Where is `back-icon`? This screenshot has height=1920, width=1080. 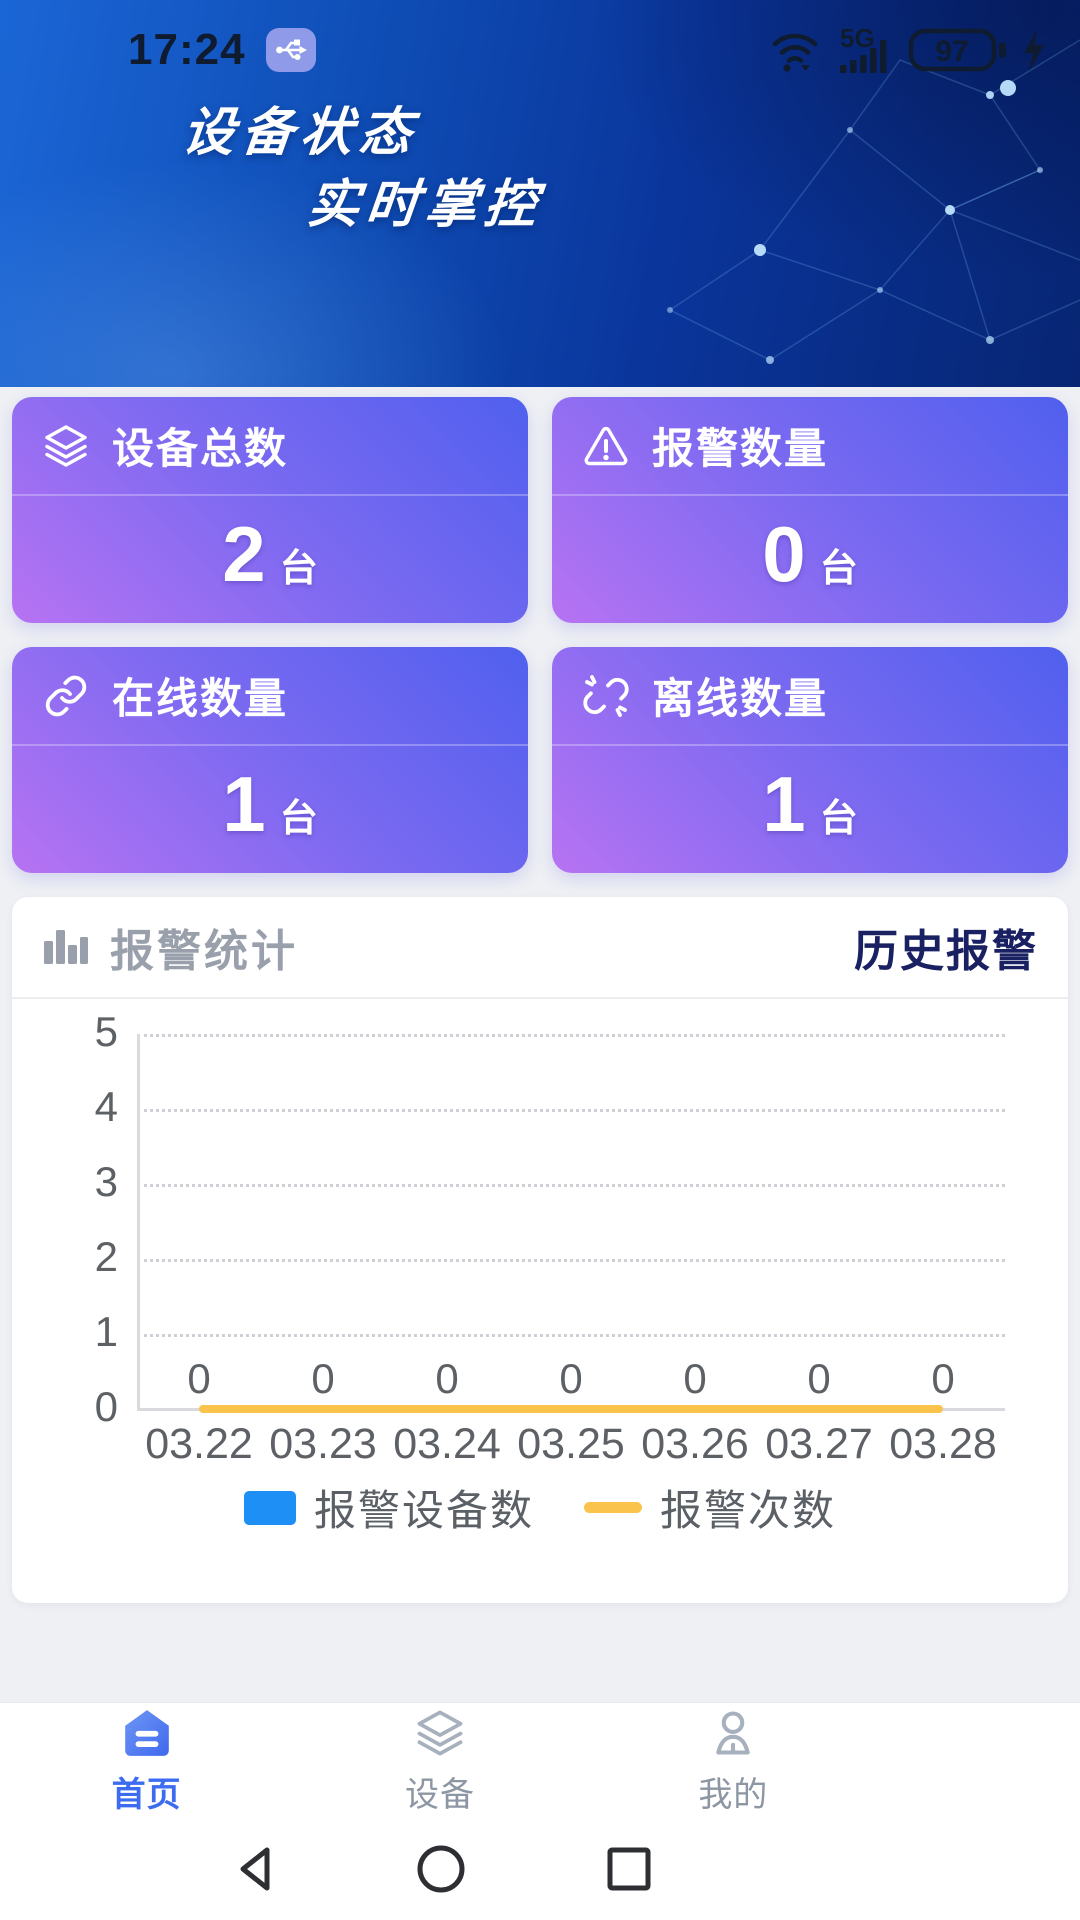 back-icon is located at coordinates (255, 1869).